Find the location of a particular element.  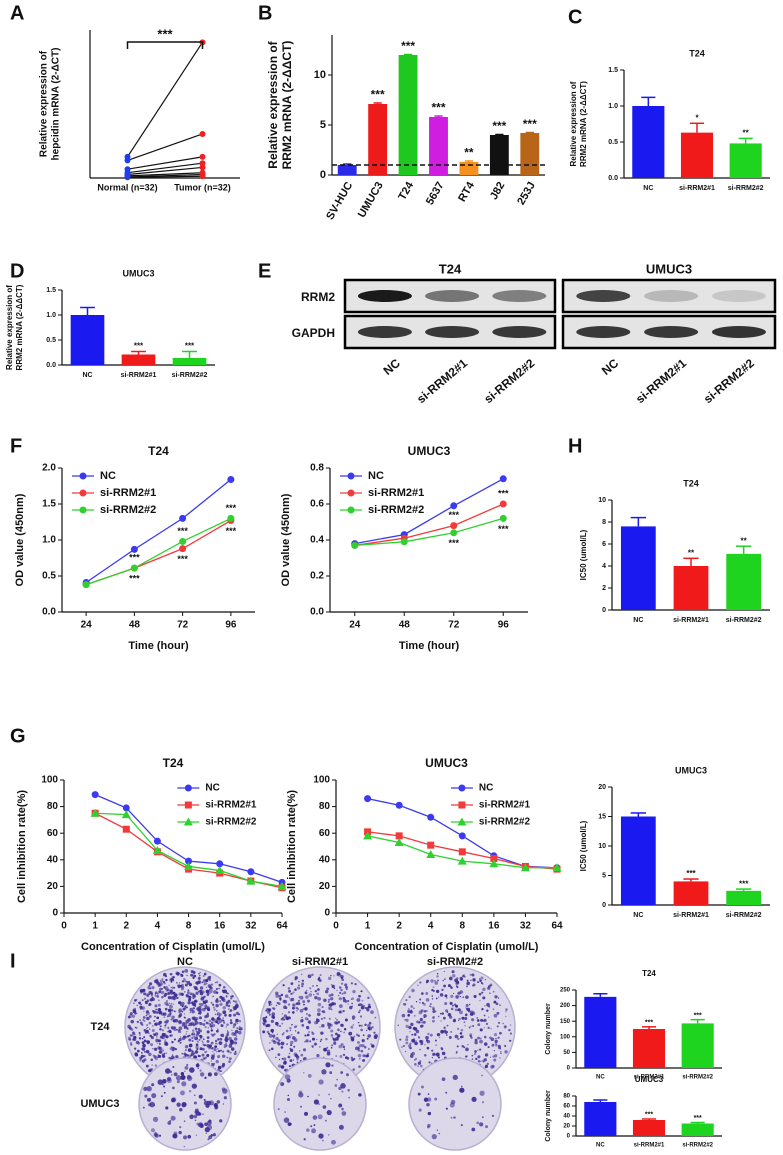

legend-label: si-RRM2#2 is located at coordinates (128, 510).